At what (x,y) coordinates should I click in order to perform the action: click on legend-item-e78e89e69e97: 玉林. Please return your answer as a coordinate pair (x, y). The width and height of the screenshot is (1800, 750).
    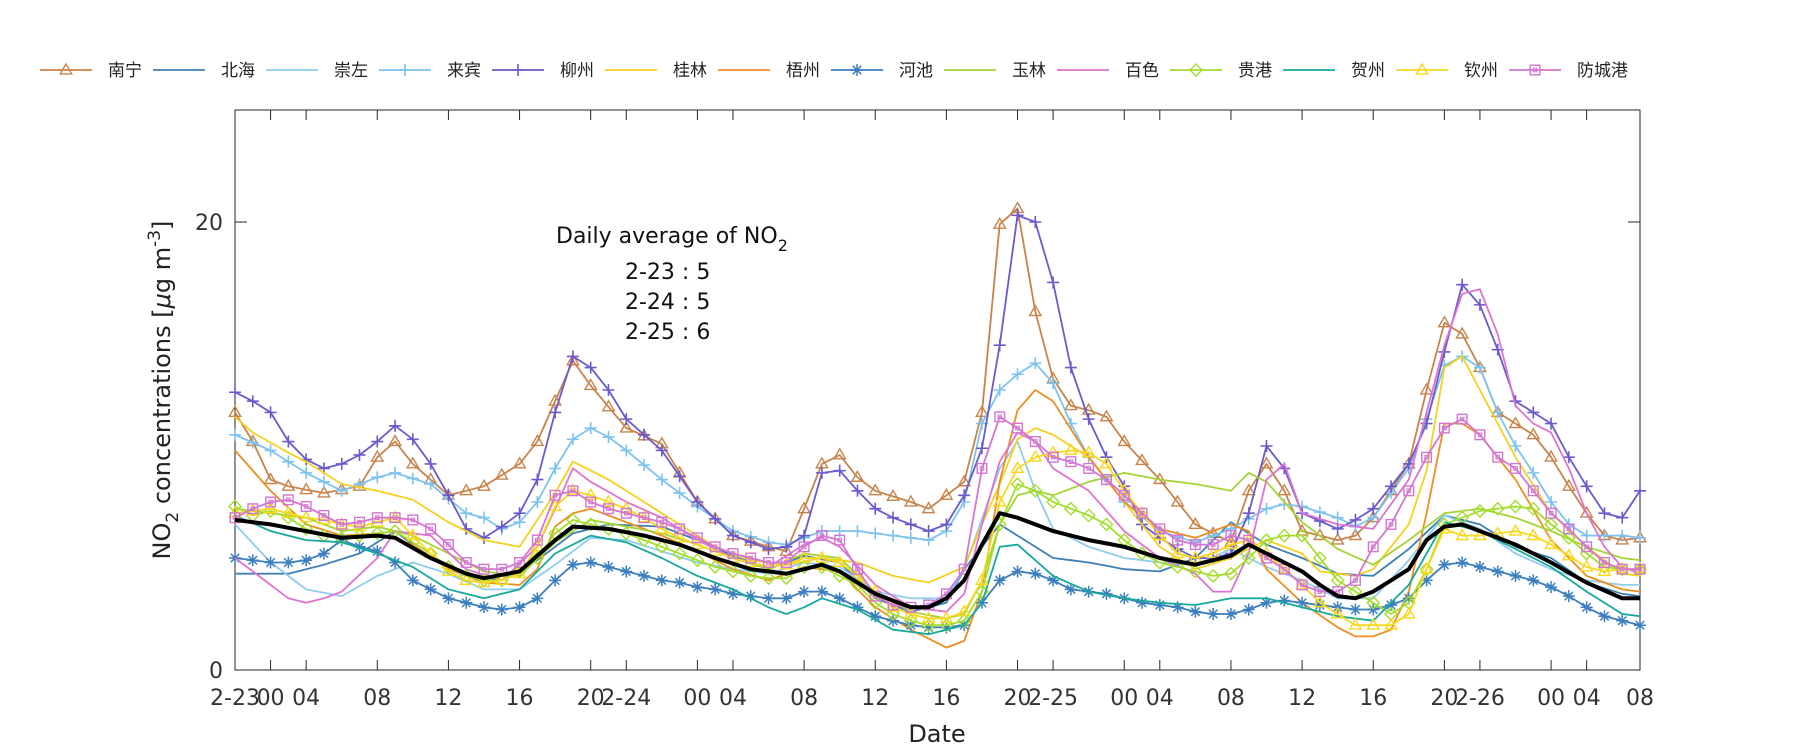
    Looking at the image, I should click on (995, 71).